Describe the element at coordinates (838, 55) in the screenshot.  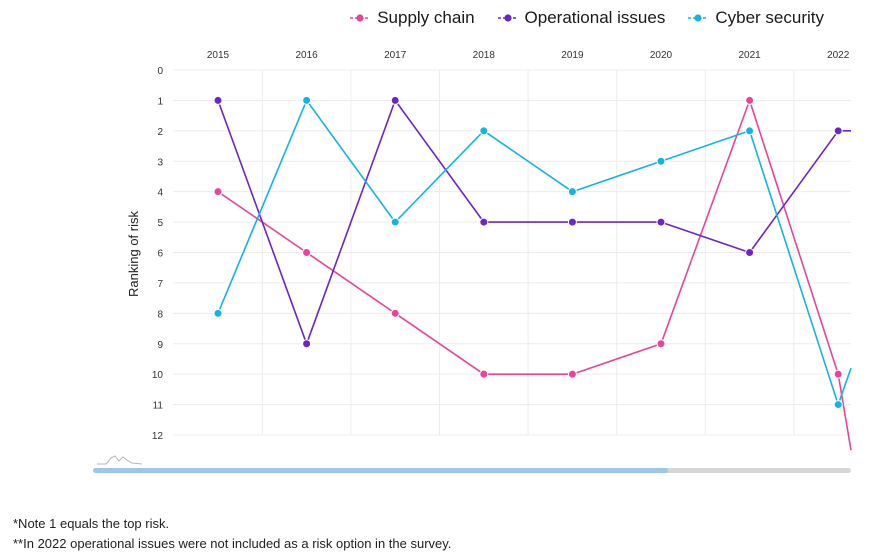
I see `x-tick-label-2022: 2022` at that location.